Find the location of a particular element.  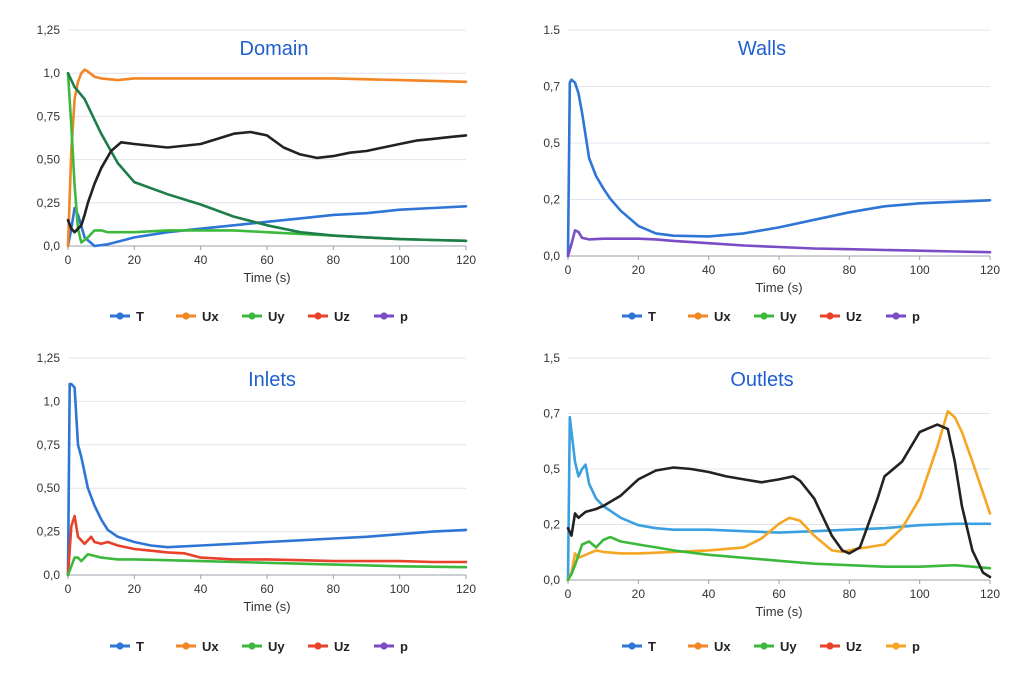

y-tick-label: 1,5 is located at coordinates (551, 358).